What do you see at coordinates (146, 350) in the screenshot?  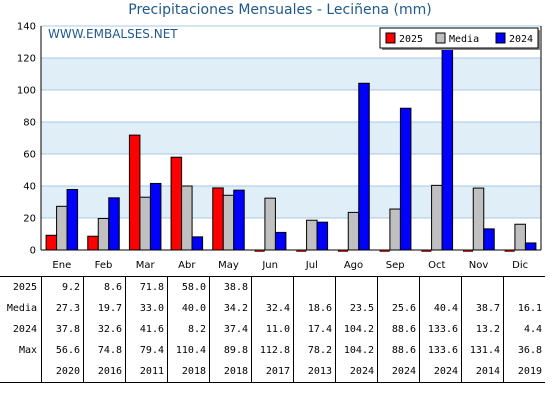 I see `table-cell: 79.4` at bounding box center [146, 350].